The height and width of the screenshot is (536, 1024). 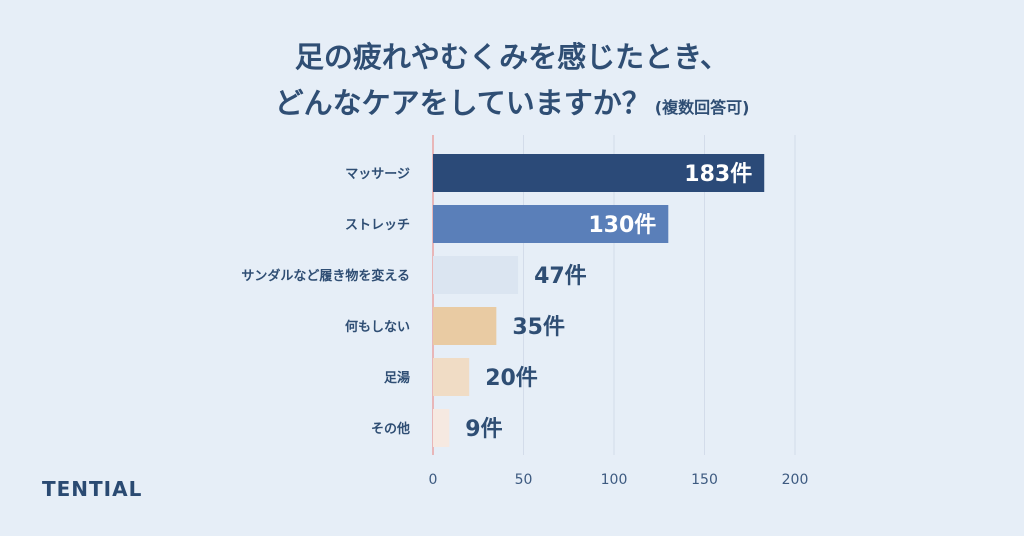 I want to click on data-label: 183件, so click(x=718, y=174).